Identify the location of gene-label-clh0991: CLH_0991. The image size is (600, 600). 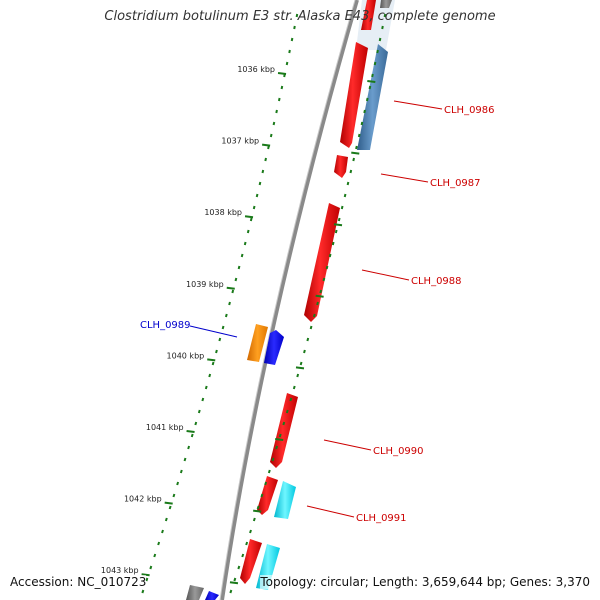
(381, 518).